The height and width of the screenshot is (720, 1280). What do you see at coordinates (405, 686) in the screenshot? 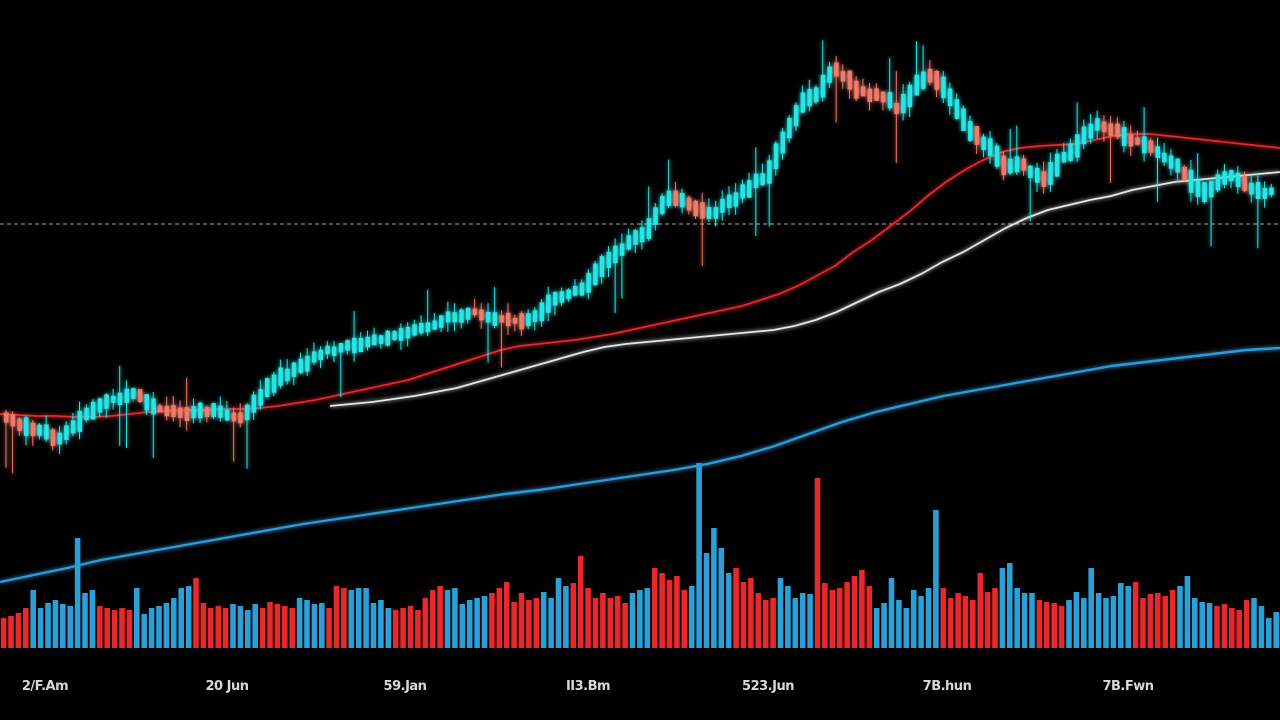
I see `x-tick-label: 59.Jan` at bounding box center [405, 686].